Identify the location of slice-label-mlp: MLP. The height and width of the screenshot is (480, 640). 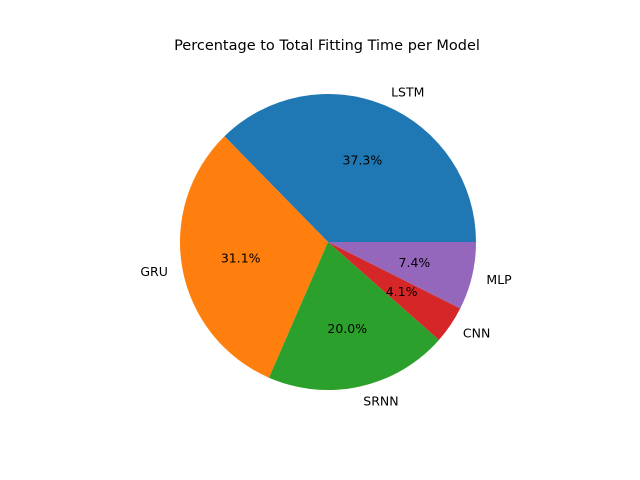
(499, 279).